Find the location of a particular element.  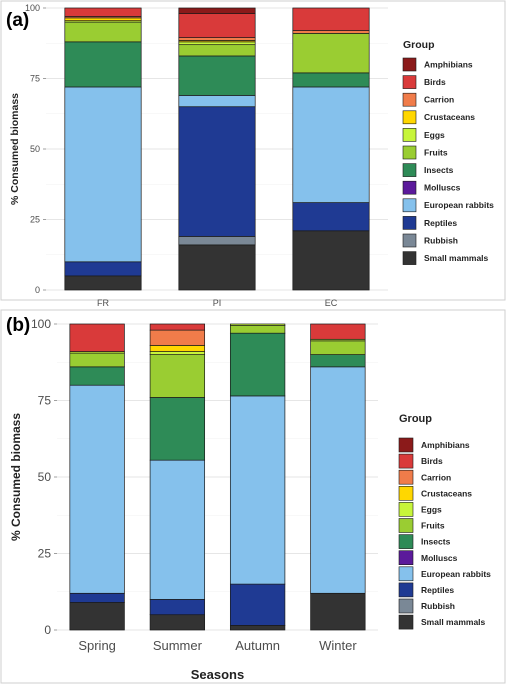

bar-segment-summer-birds is located at coordinates (177, 327).